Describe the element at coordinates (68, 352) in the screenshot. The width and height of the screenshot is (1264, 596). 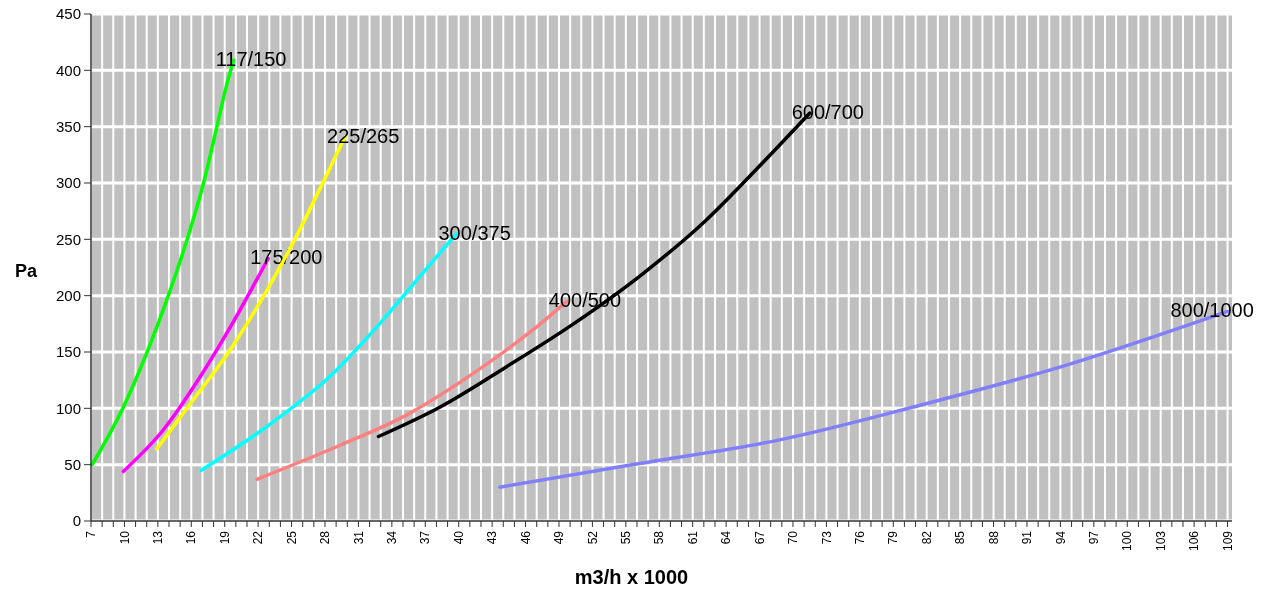
I see `y-tick-label: 150` at that location.